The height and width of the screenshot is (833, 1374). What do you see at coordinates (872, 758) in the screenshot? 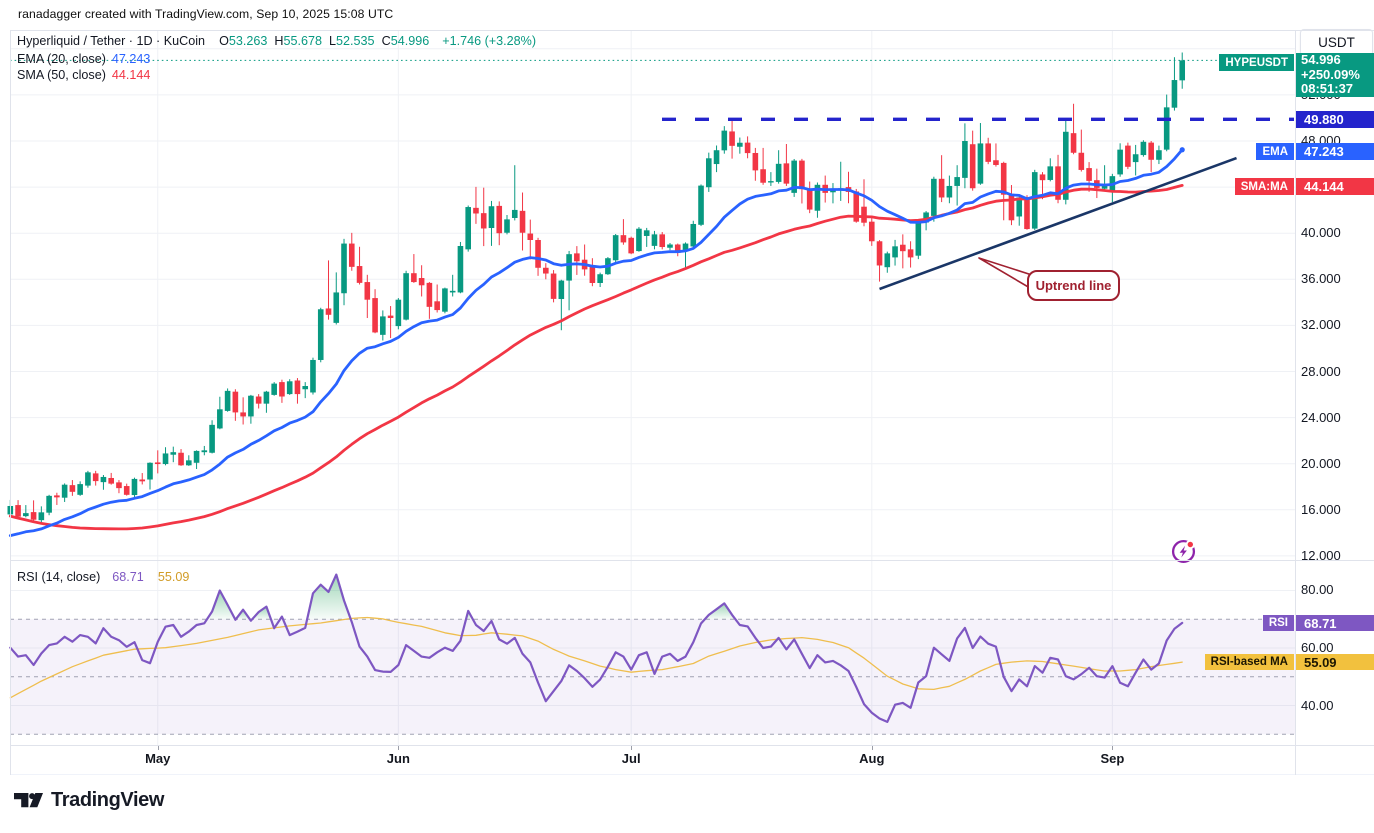
I see `month-label-aug: Aug` at bounding box center [872, 758].